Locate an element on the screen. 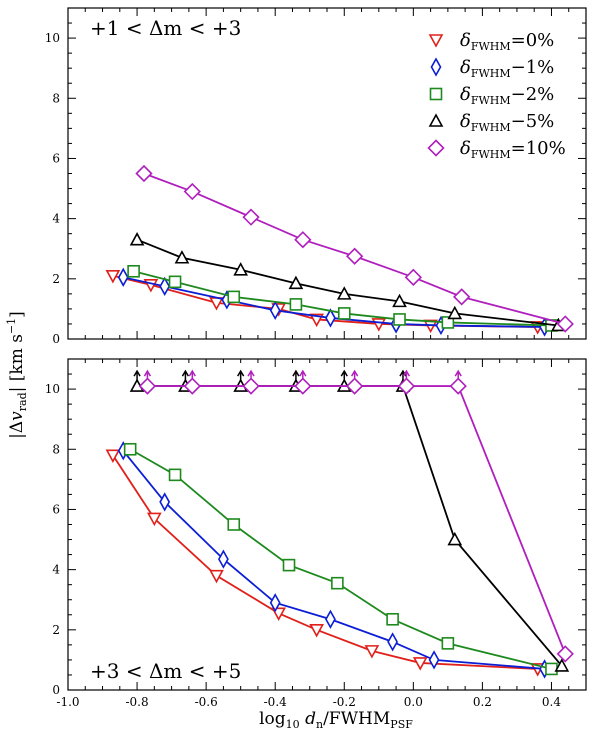  x-tick-label: -1.0 is located at coordinates (67, 702).